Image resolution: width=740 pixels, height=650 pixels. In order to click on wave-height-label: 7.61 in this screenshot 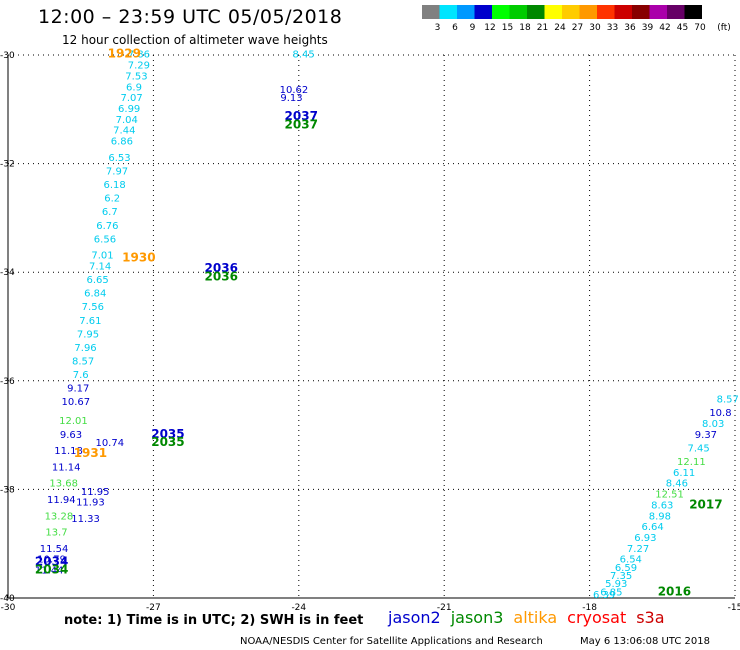, I will do `click(90, 321)`.